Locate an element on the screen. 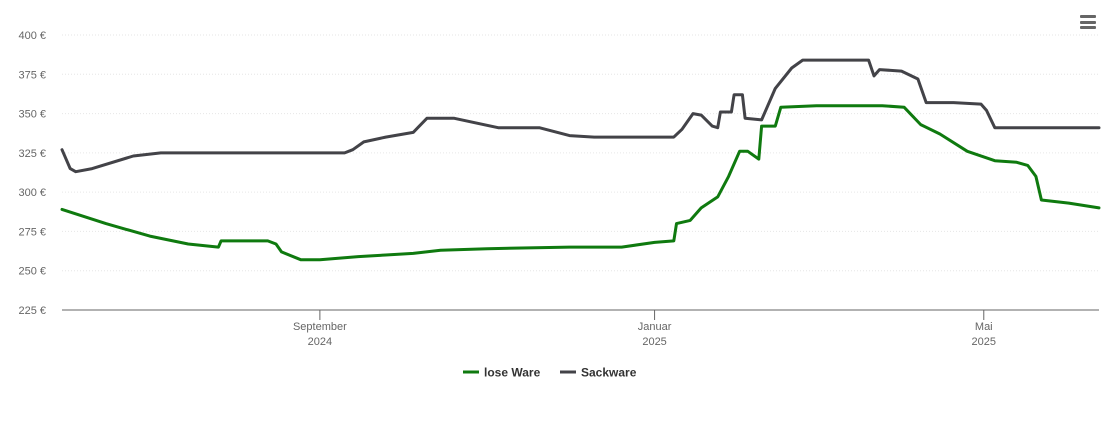 This screenshot has width=1110, height=422. y-tick-label: 400 € is located at coordinates (32, 36).